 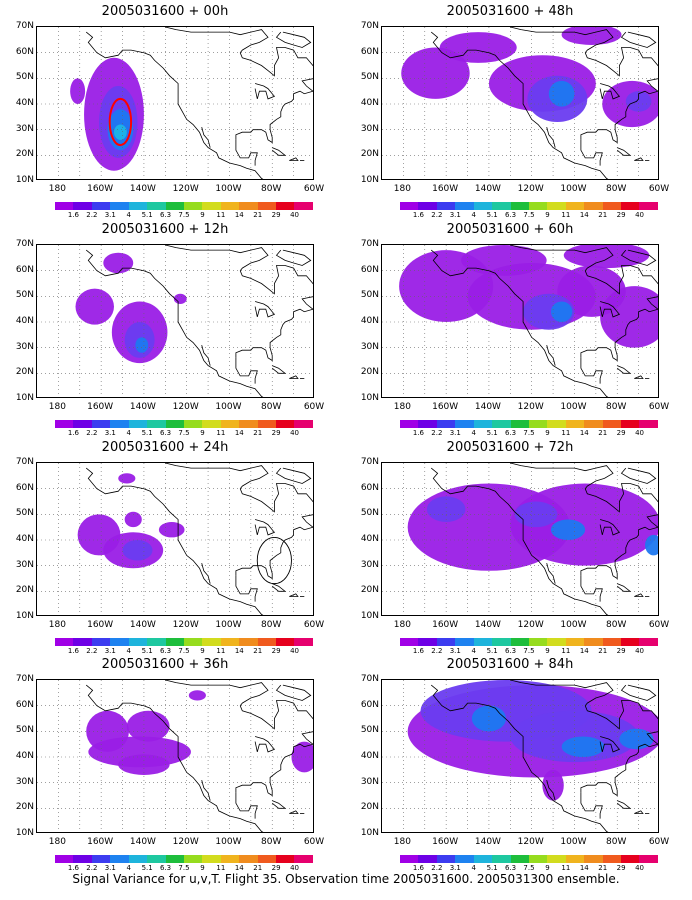 I want to click on x-tick-label: 60W, so click(x=314, y=625).